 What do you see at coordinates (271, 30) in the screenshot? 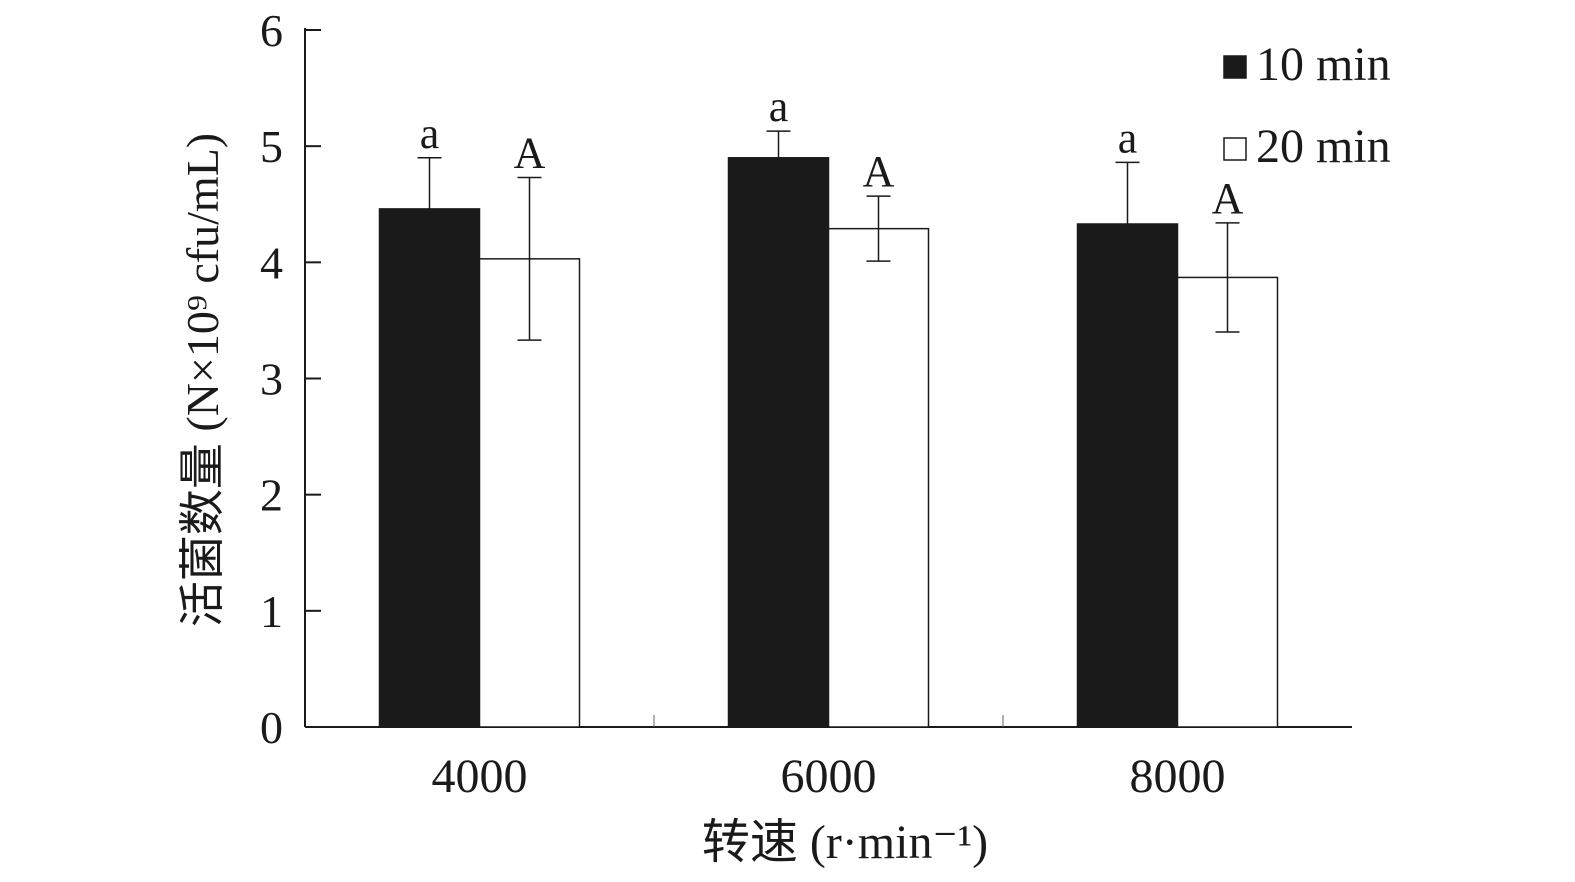
I see `y-tick-label: 6` at bounding box center [271, 30].